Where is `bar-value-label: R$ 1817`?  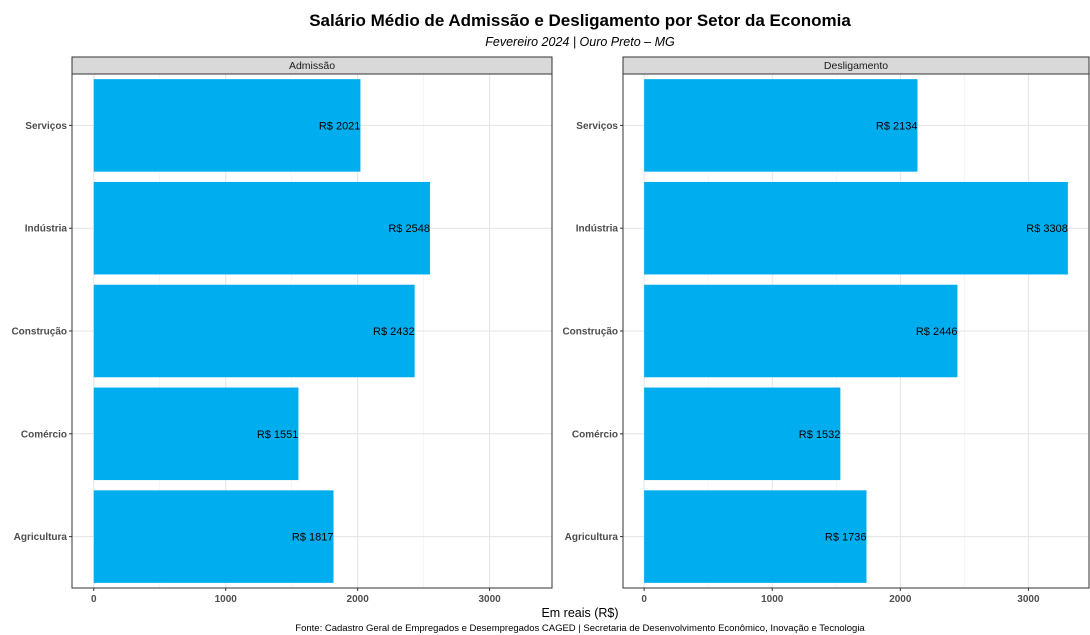
bar-value-label: R$ 1817 is located at coordinates (313, 538).